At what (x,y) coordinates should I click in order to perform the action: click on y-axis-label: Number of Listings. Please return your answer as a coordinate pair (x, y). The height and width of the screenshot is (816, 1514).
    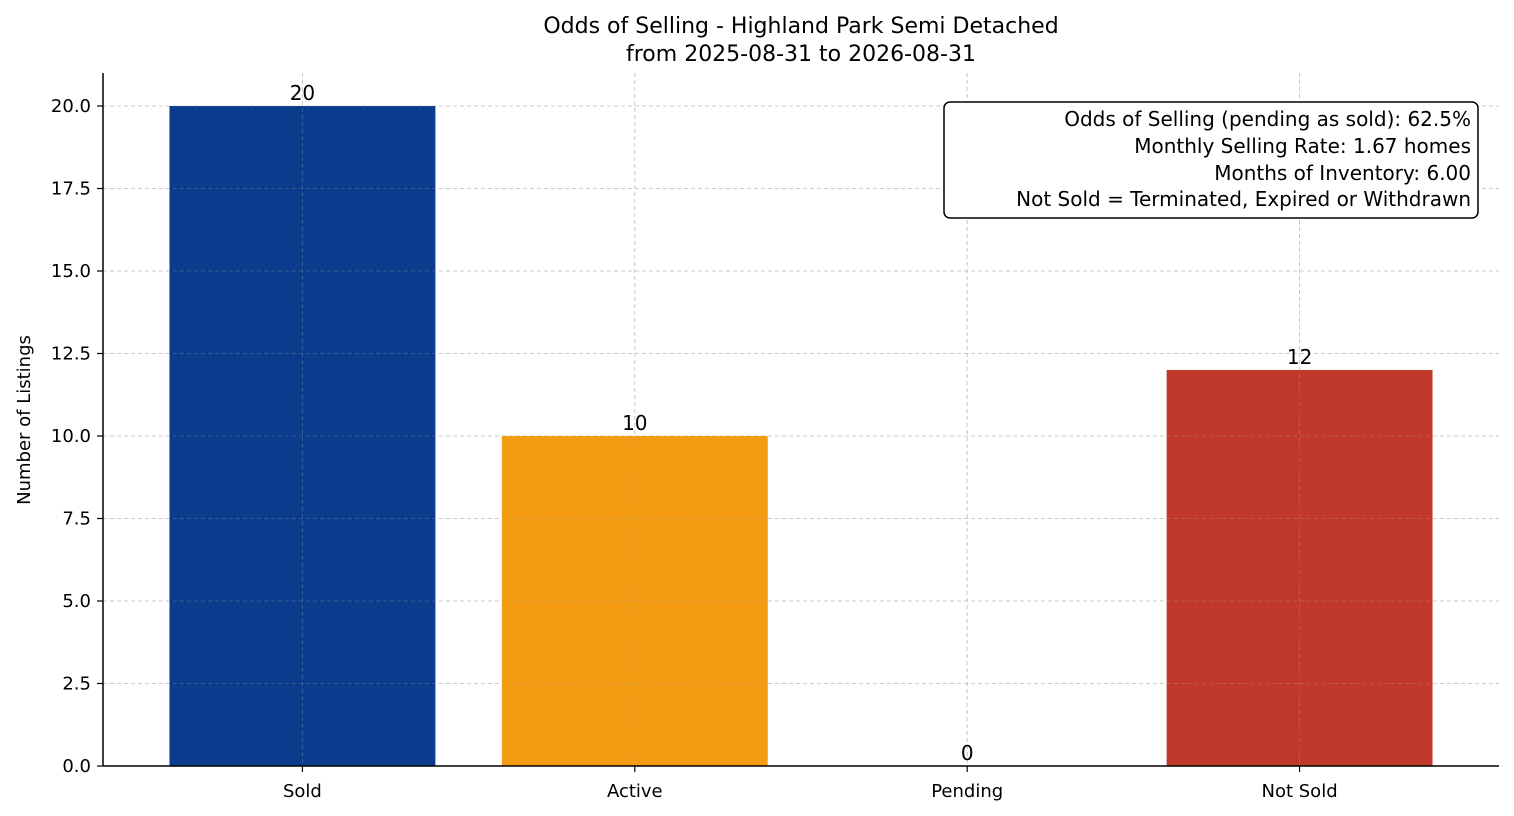
    Looking at the image, I should click on (24, 420).